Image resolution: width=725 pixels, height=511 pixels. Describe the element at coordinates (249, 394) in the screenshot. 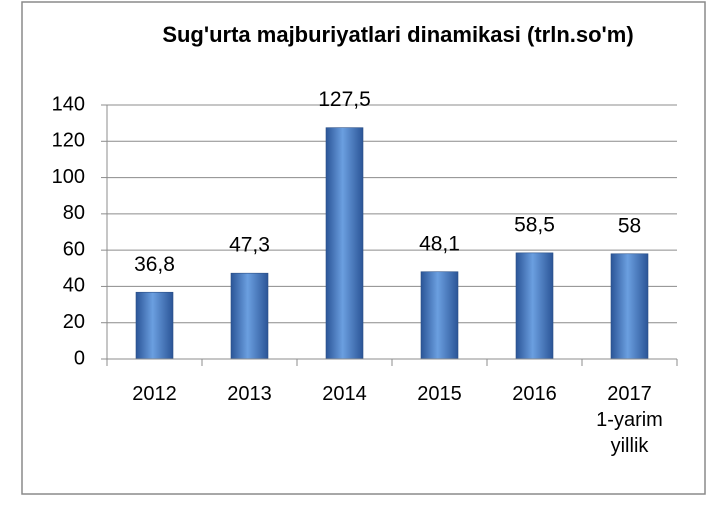

I see `x-tick-label: 2013` at that location.